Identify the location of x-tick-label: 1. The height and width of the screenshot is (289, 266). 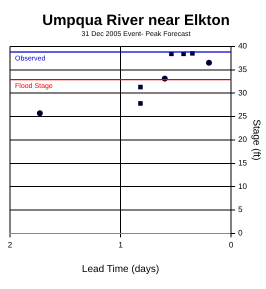
(121, 245).